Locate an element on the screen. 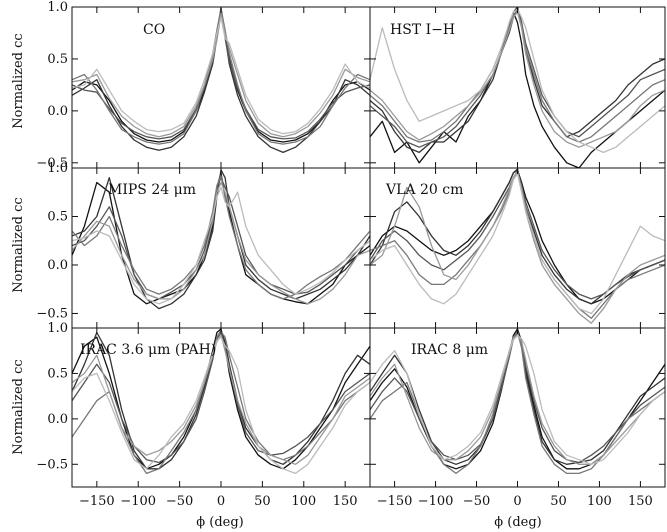  panel-frame is located at coordinates (221, 87).